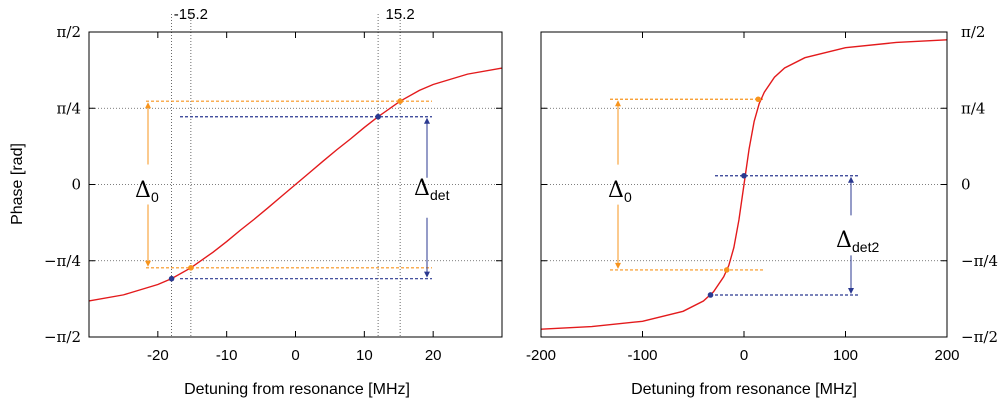 Image resolution: width=1001 pixels, height=403 pixels. I want to click on r-xtick-label-2: 0, so click(744, 355).